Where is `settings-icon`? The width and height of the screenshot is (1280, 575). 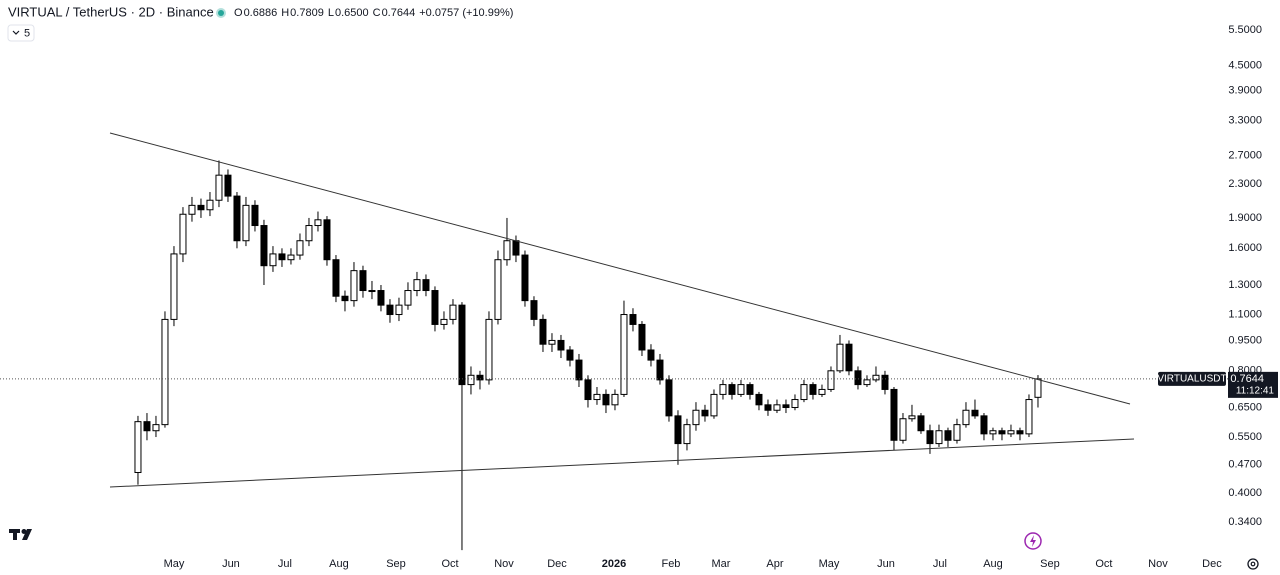 settings-icon is located at coordinates (1253, 564).